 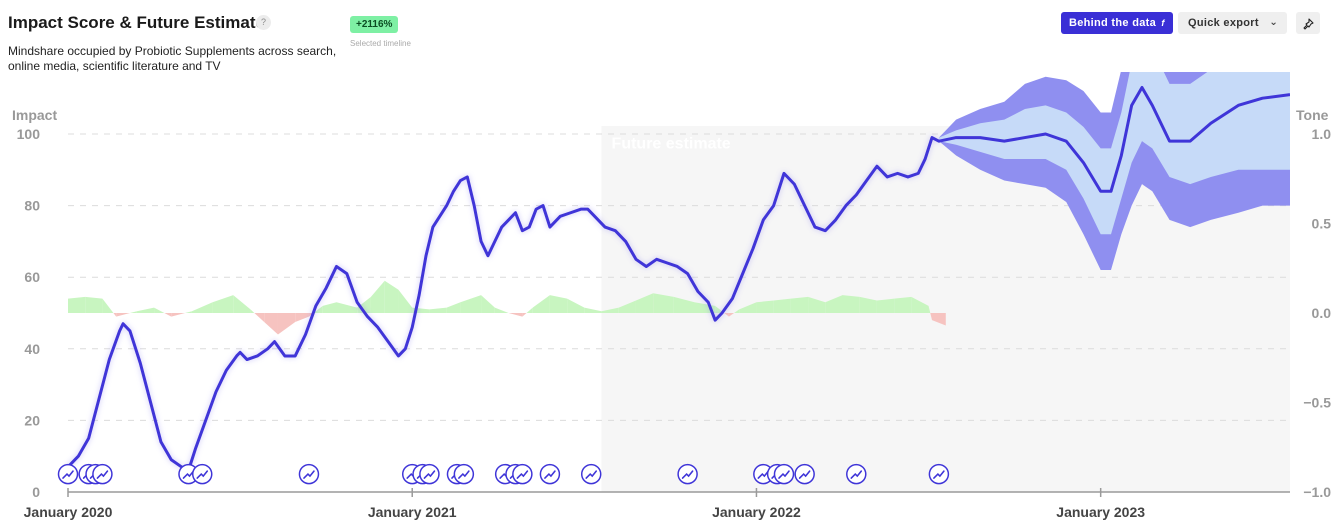 What do you see at coordinates (136, 22) in the screenshot?
I see `chart-title: Impact Score & Future Estimate` at bounding box center [136, 22].